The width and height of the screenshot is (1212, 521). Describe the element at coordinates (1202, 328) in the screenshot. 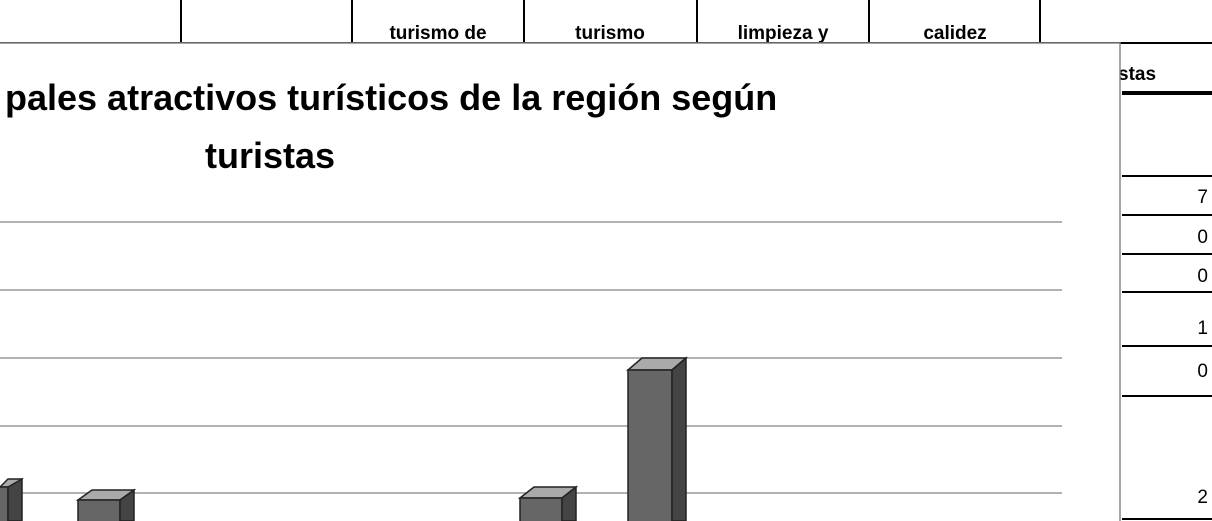

I see `value-cell: 1` at that location.